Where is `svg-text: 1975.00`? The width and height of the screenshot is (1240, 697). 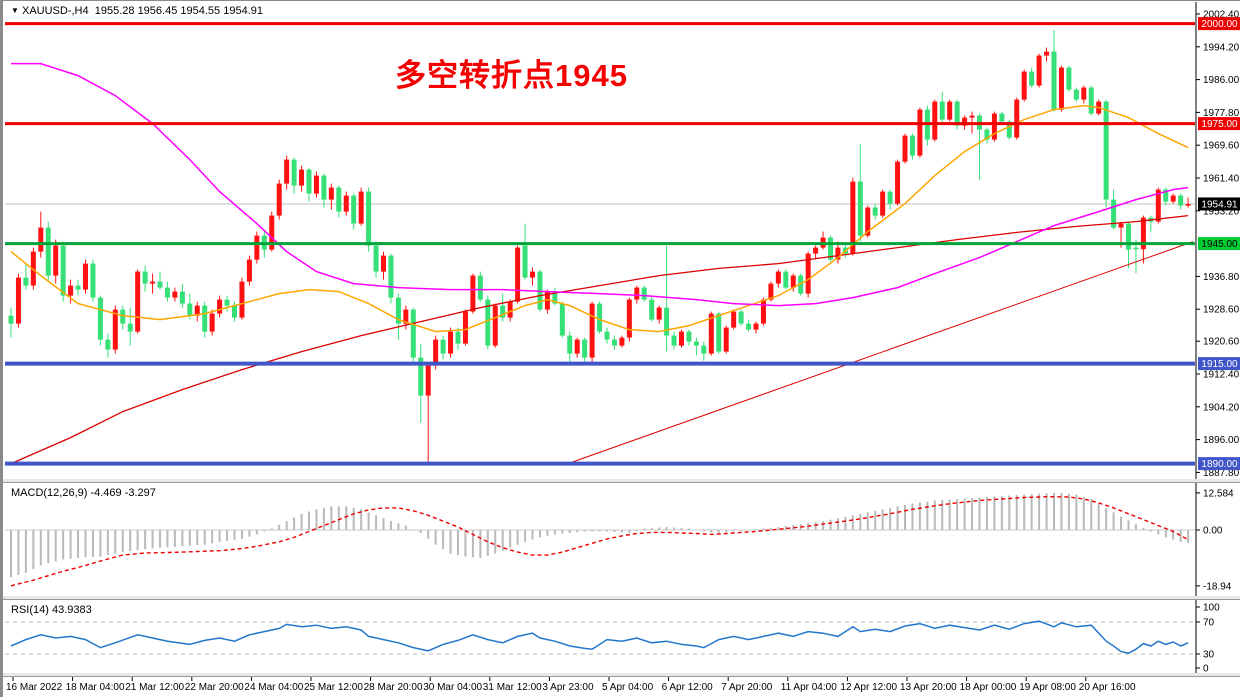 svg-text: 1975.00 is located at coordinates (1219, 124).